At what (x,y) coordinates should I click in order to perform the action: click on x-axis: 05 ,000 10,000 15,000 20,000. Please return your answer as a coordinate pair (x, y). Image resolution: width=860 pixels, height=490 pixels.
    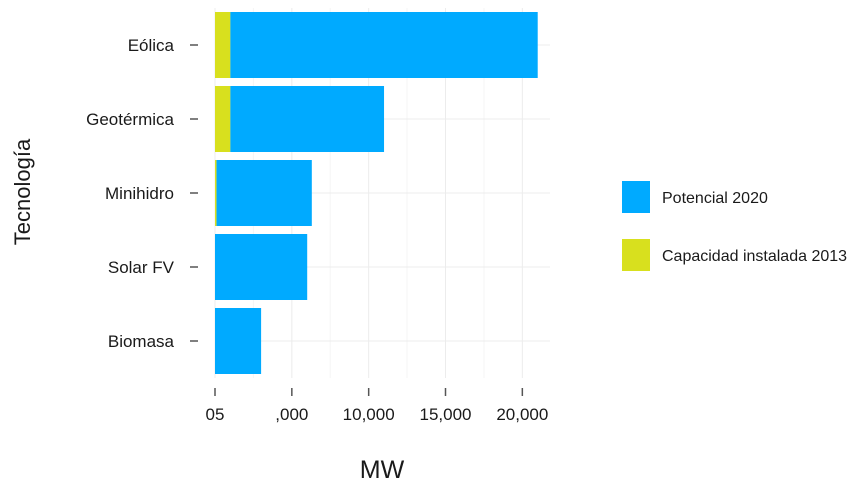
    Looking at the image, I should click on (377, 406).